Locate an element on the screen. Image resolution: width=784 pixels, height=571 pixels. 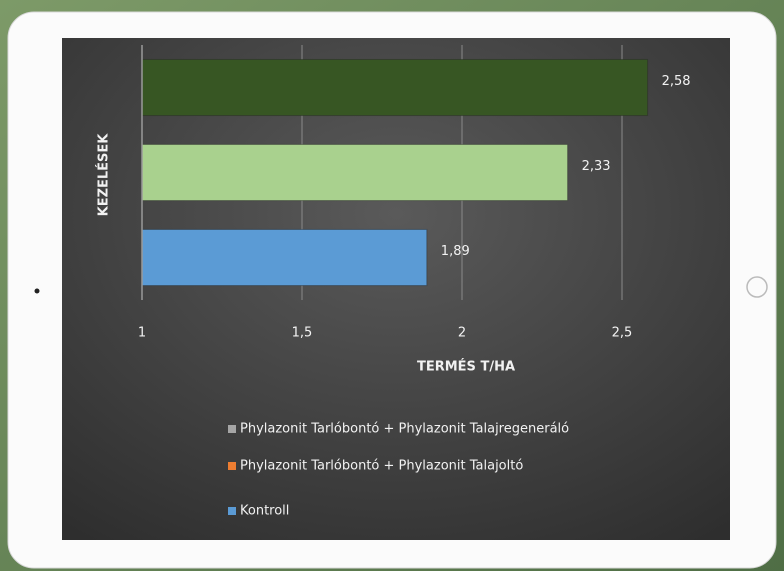
x-tick-label: 1 is located at coordinates (142, 333).